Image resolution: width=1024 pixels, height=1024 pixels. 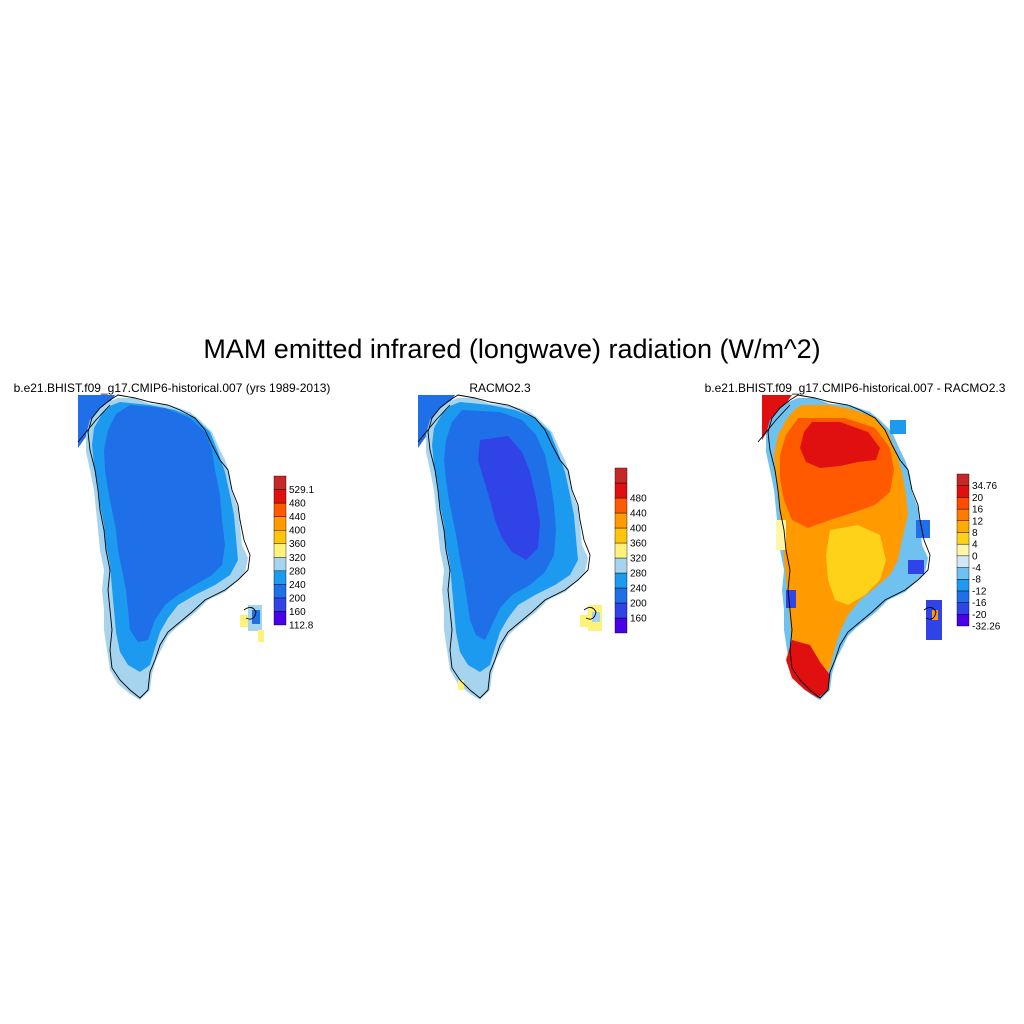 I want to click on panel-1-map, so click(x=170, y=547).